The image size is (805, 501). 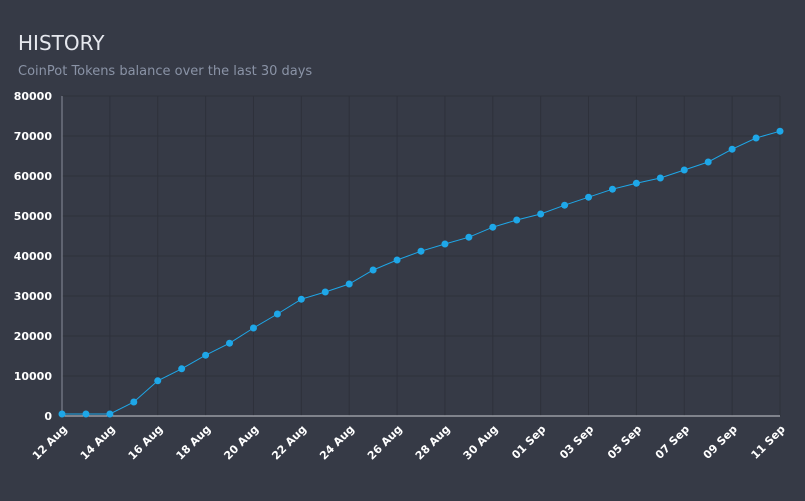 What do you see at coordinates (241, 443) in the screenshot?
I see `x-tick-label: 20 Aug` at bounding box center [241, 443].